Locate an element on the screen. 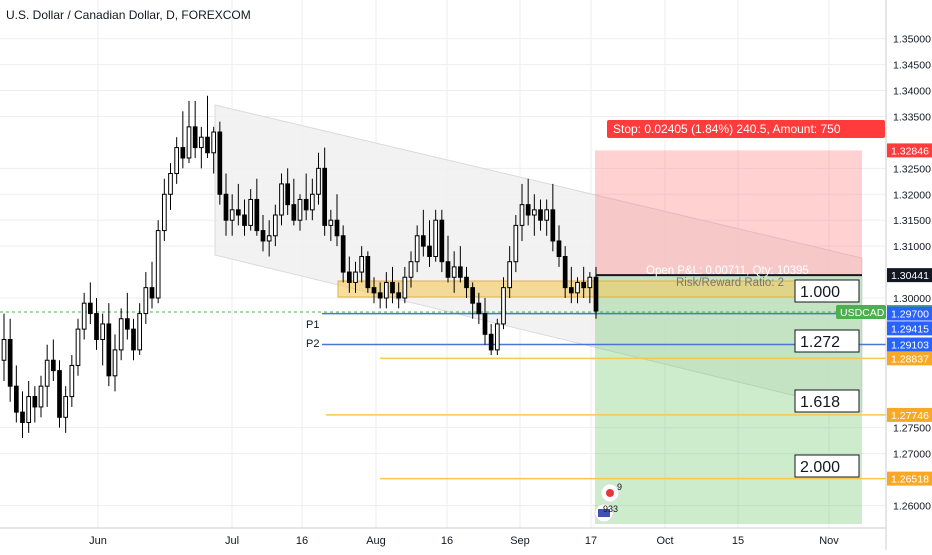  stop-zone is located at coordinates (728, 213).